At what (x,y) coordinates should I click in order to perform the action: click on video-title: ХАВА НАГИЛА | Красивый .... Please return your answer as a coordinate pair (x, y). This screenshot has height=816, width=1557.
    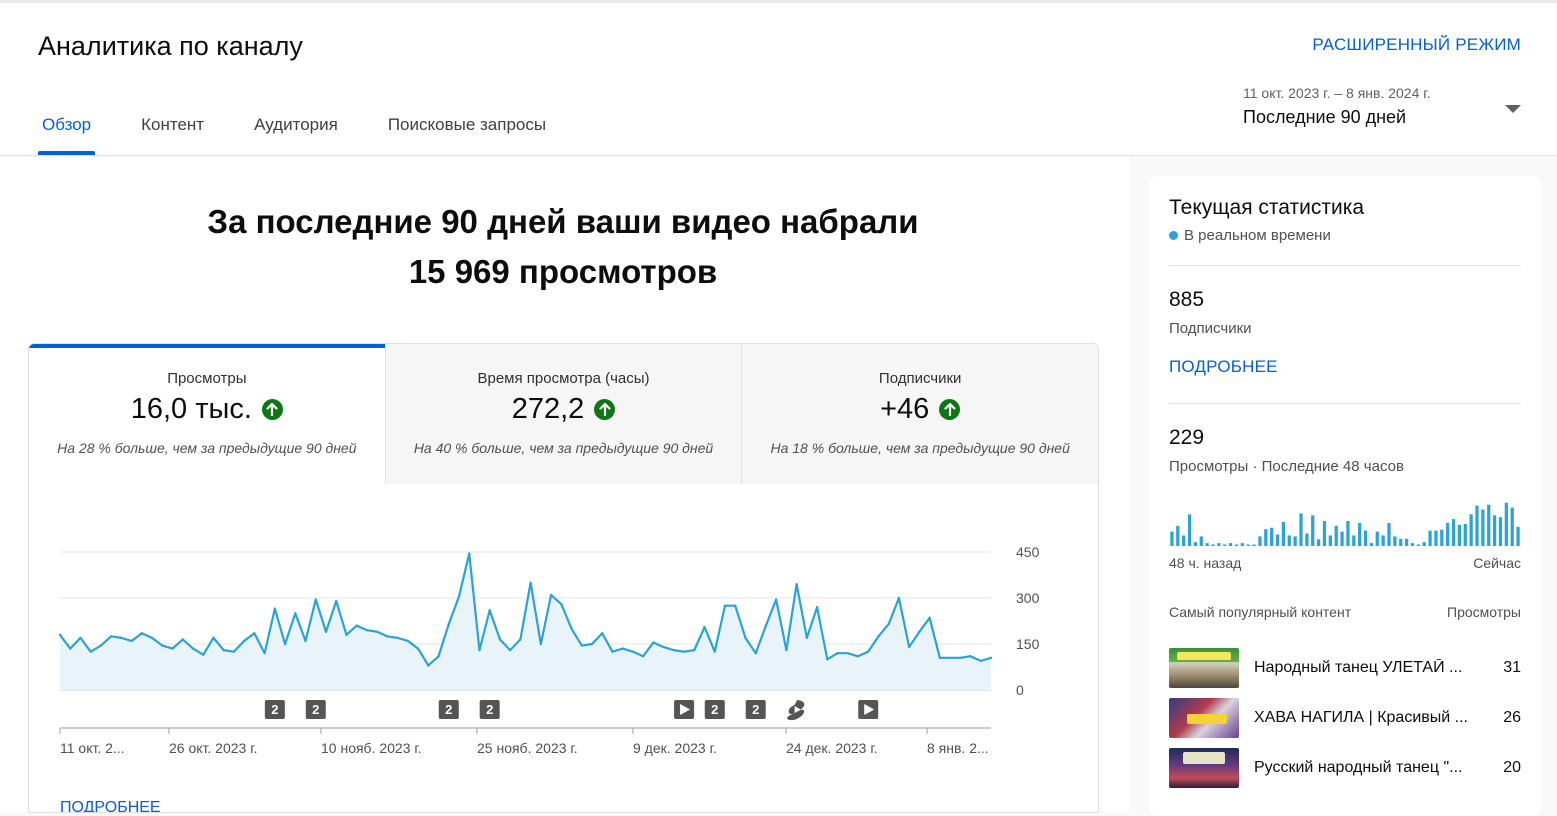
    Looking at the image, I should click on (1361, 717).